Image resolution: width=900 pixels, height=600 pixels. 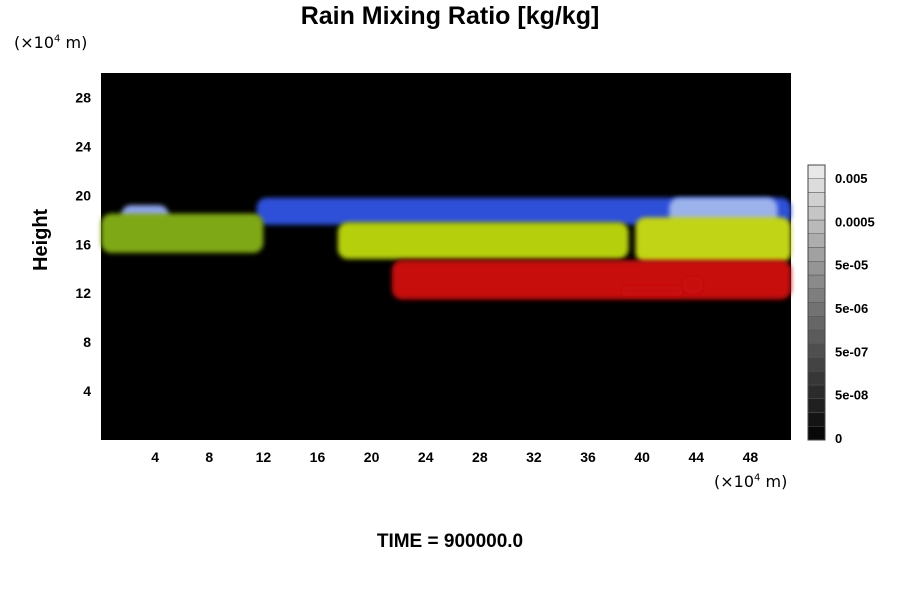 I want to click on colorbar-frame, so click(x=816, y=302).